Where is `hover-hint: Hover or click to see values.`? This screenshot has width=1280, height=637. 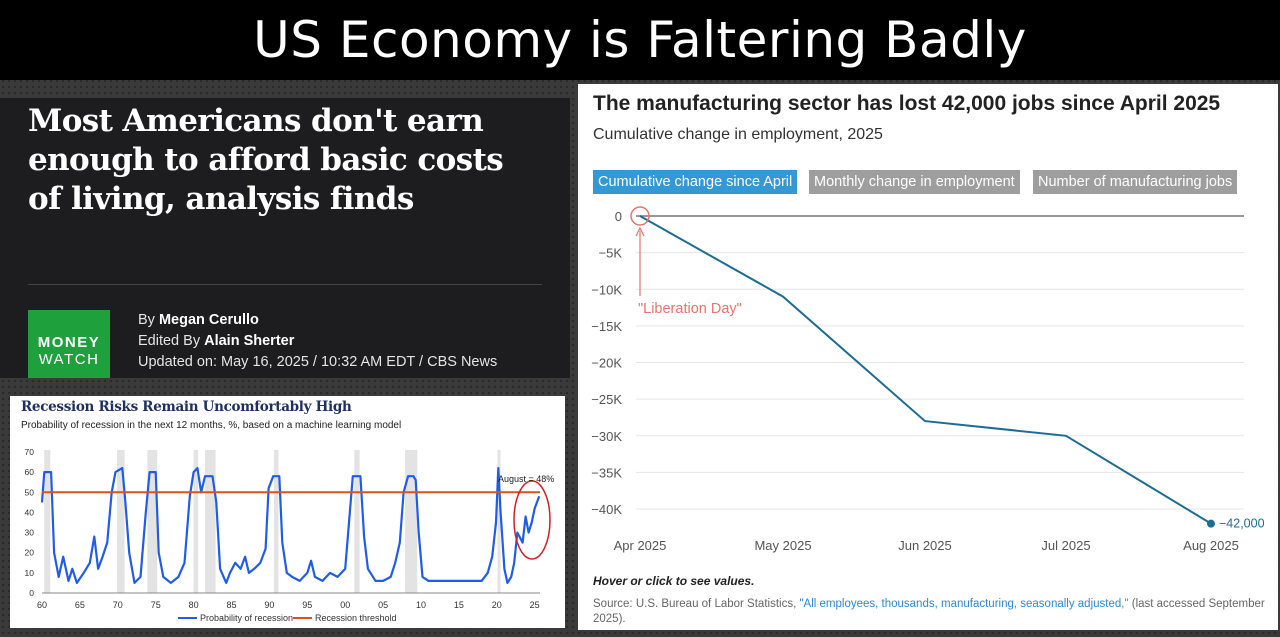
hover-hint: Hover or click to see values. is located at coordinates (674, 581).